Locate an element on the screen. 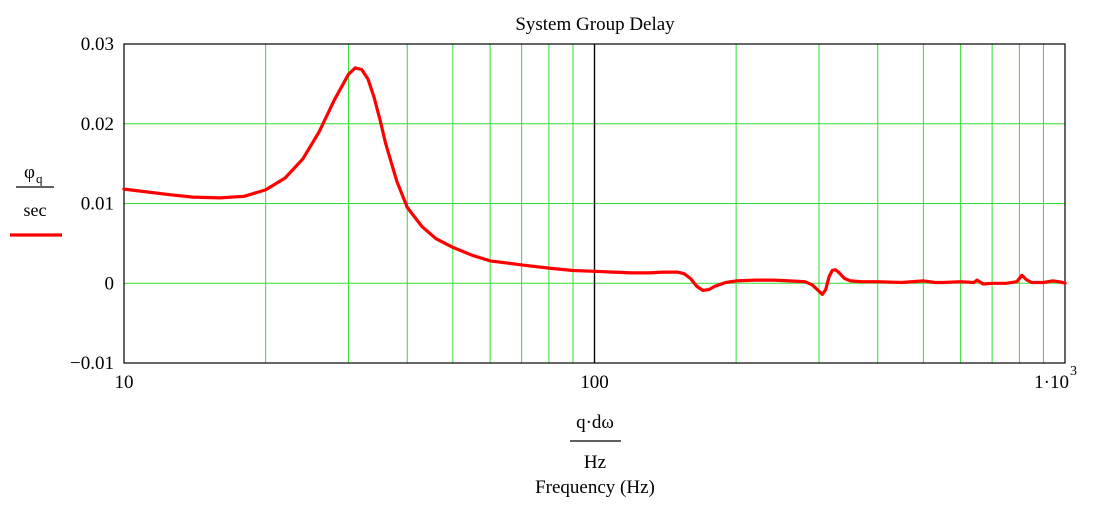  y-label-subscript: q is located at coordinates (39, 178).